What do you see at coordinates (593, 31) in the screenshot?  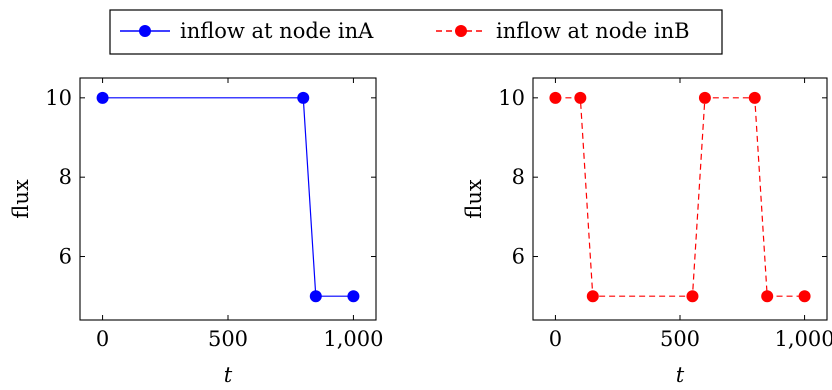 I see `legend-label-inB: inflow at node inB` at bounding box center [593, 31].